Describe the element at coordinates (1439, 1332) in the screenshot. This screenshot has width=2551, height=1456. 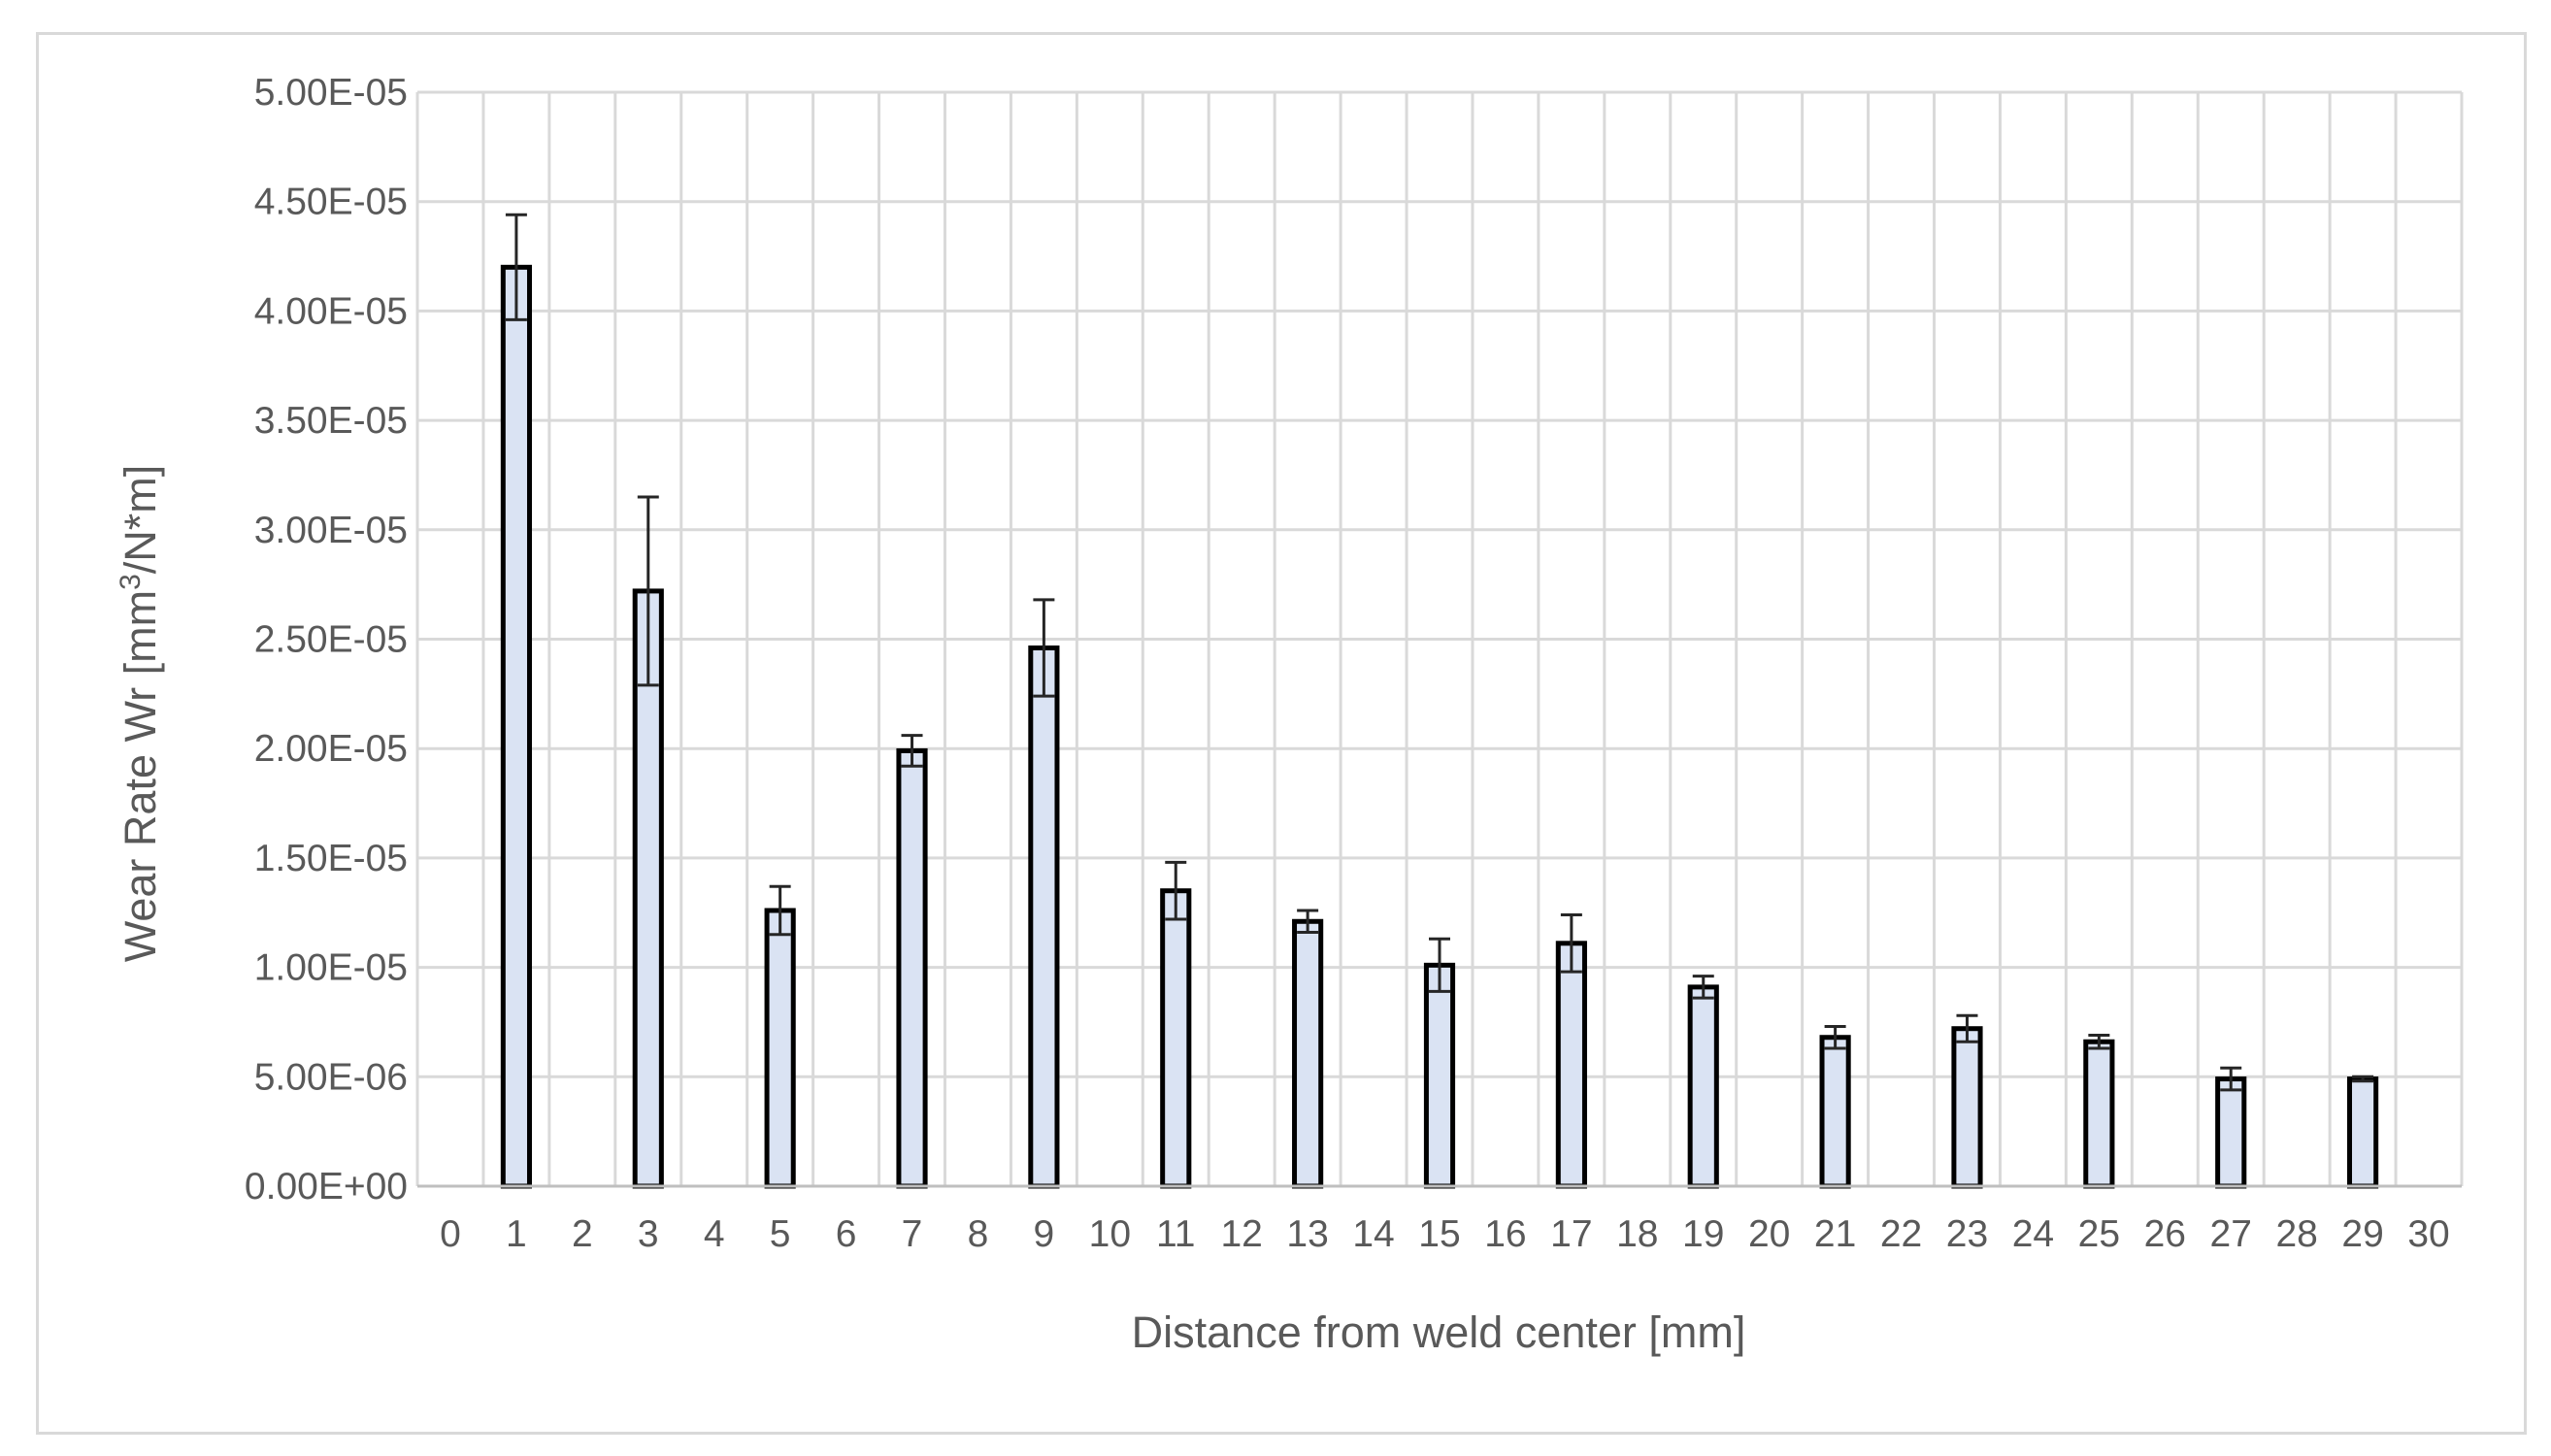
I see `x-axis-title: Distance from weld center [mm]` at that location.